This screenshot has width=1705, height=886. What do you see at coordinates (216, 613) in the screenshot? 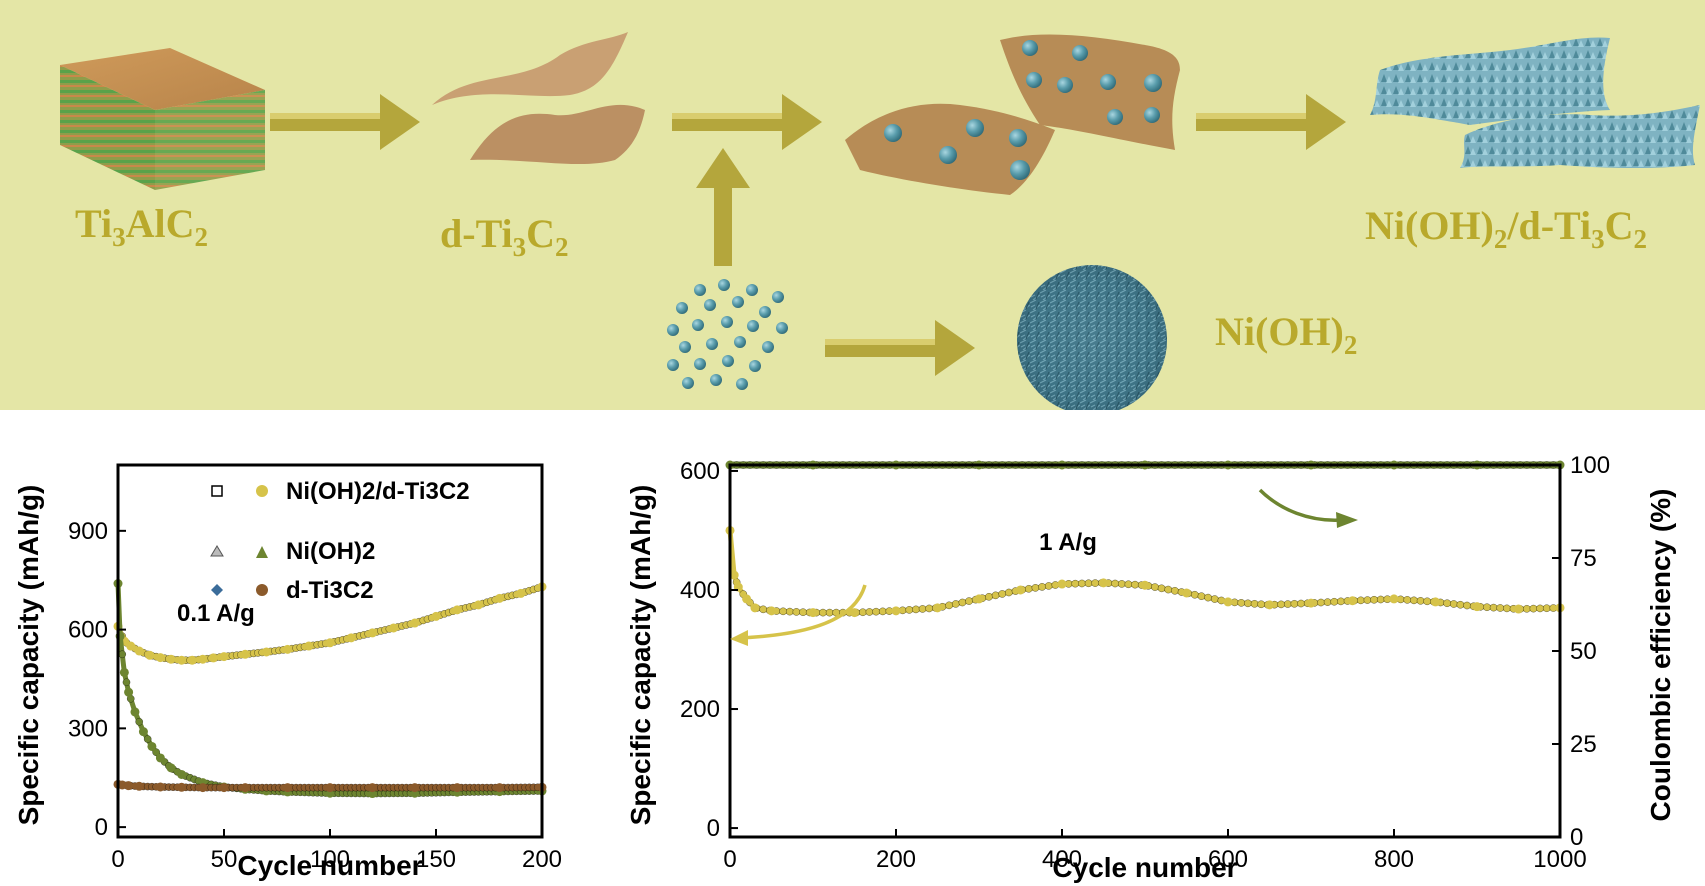
I see `chart-left-annotation: 0.1 A/g` at bounding box center [216, 613].